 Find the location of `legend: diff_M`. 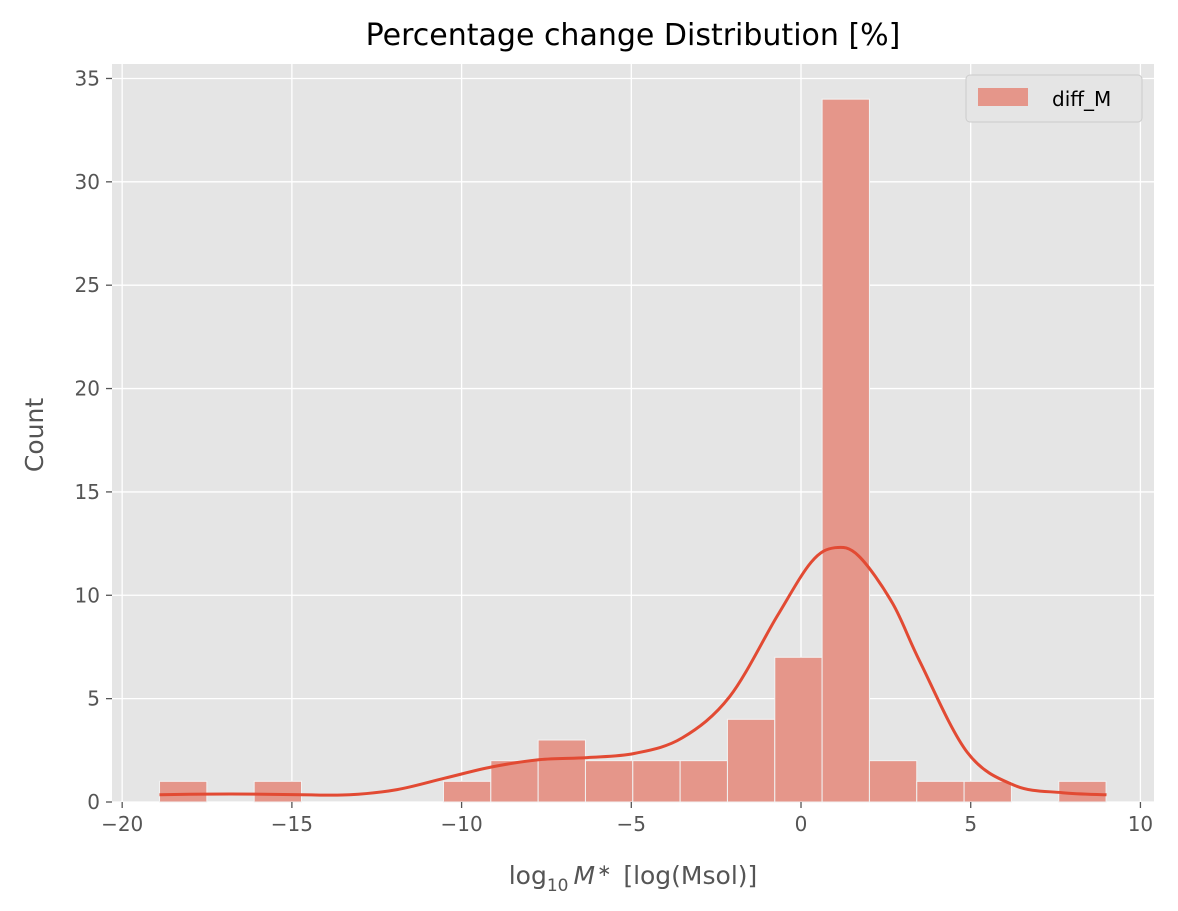

legend: diff_M is located at coordinates (1054, 98).